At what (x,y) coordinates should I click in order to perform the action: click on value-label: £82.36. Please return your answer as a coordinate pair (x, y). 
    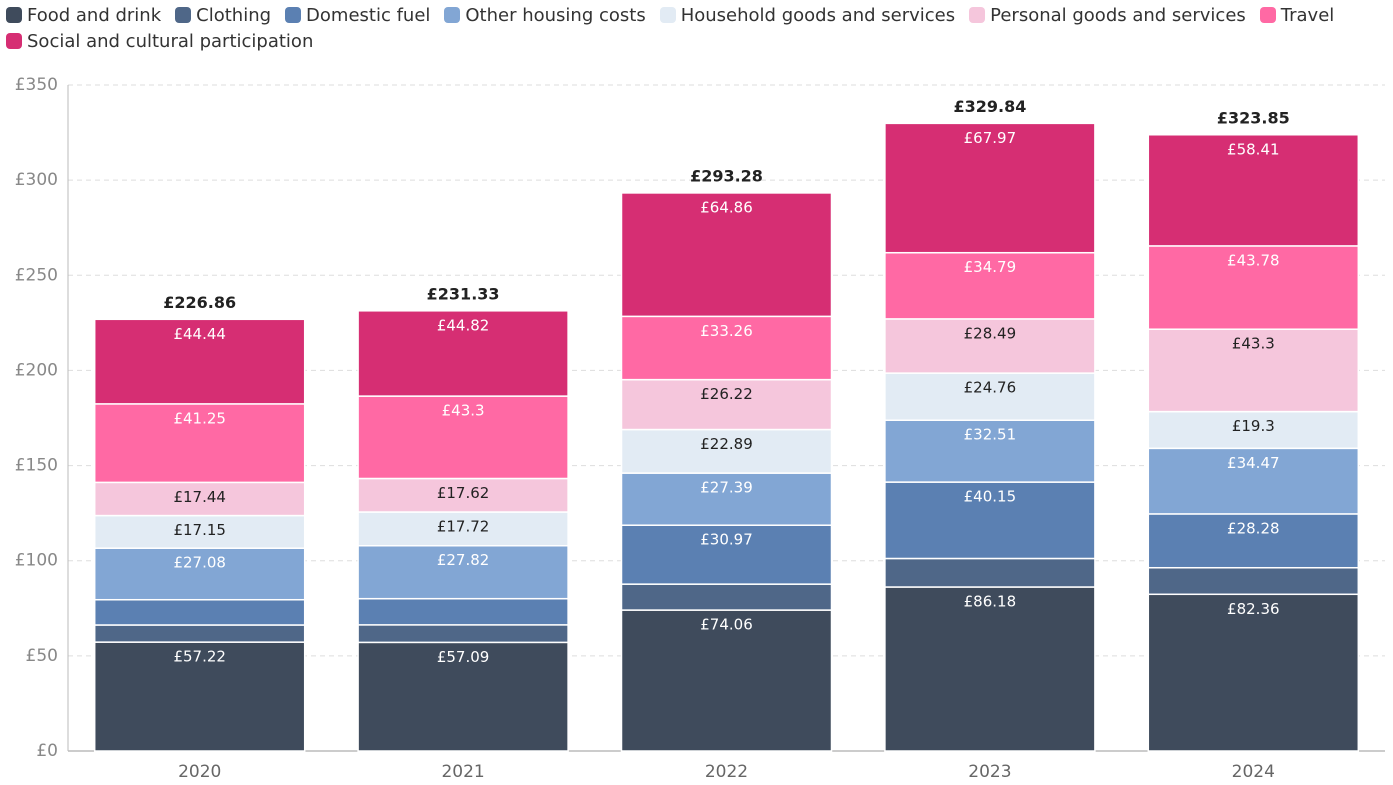
    Looking at the image, I should click on (1253, 609).